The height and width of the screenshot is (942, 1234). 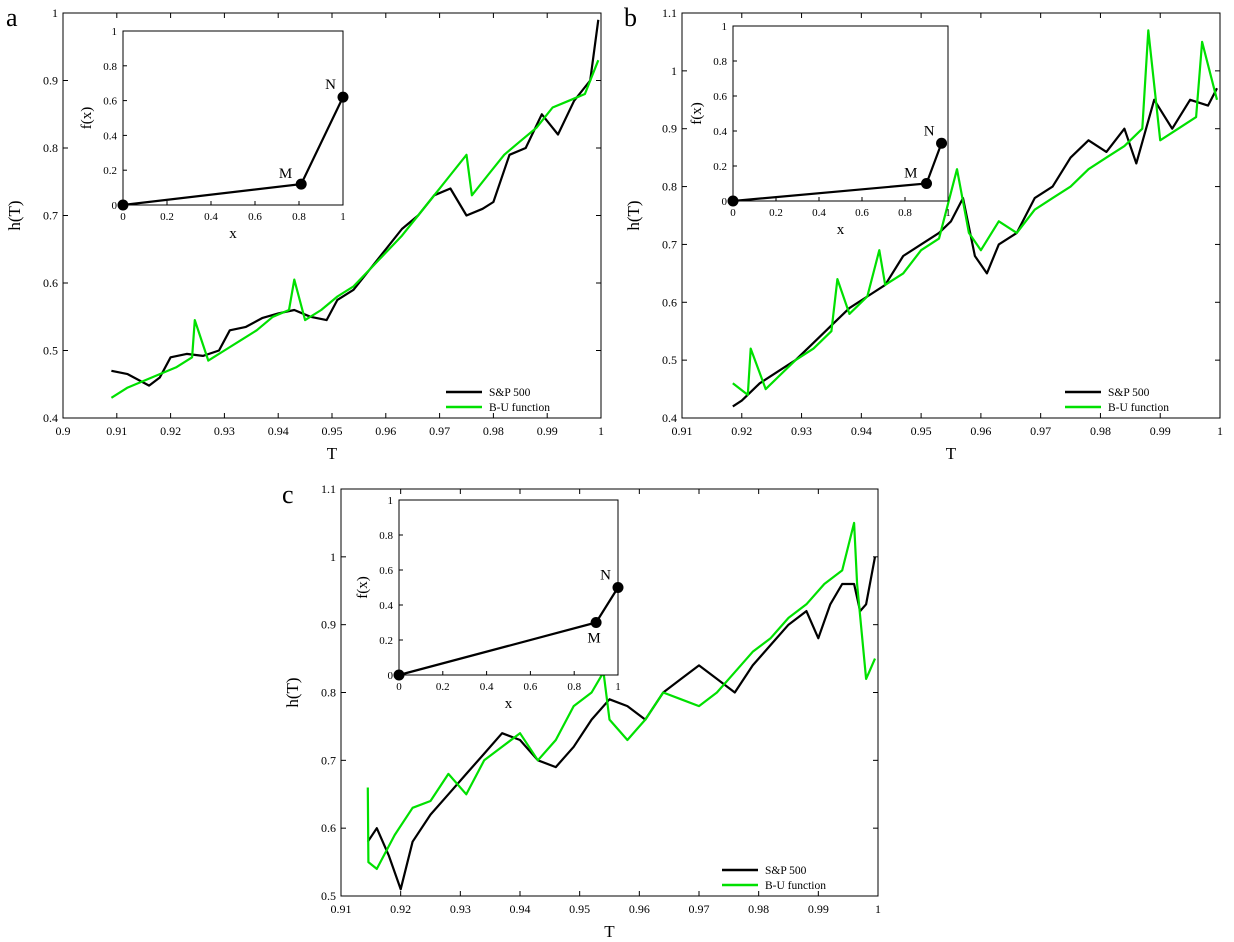 What do you see at coordinates (520, 909) in the screenshot?
I see `x-tick-label: 0.94` at bounding box center [520, 909].